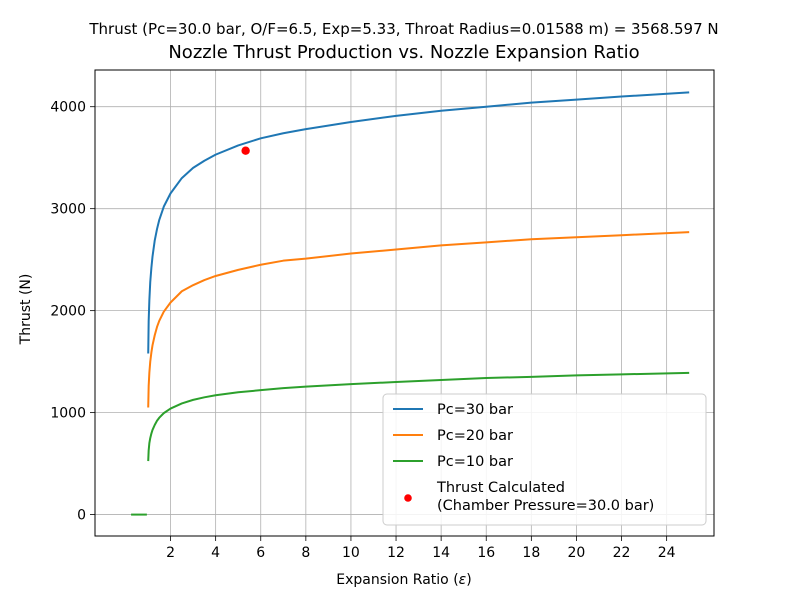  What do you see at coordinates (396, 553) in the screenshot?
I see `x-tick-label: 12` at bounding box center [396, 553].